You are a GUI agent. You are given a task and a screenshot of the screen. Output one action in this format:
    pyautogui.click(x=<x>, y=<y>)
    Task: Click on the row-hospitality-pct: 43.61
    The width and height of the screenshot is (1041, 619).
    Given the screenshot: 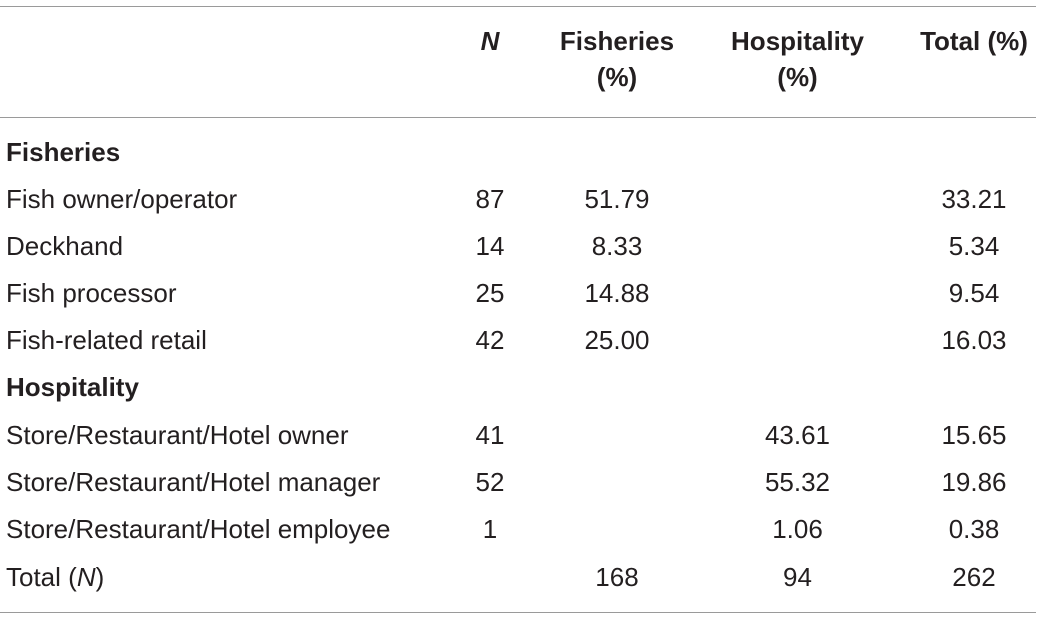 What is the action you would take?
    pyautogui.click(x=797, y=435)
    